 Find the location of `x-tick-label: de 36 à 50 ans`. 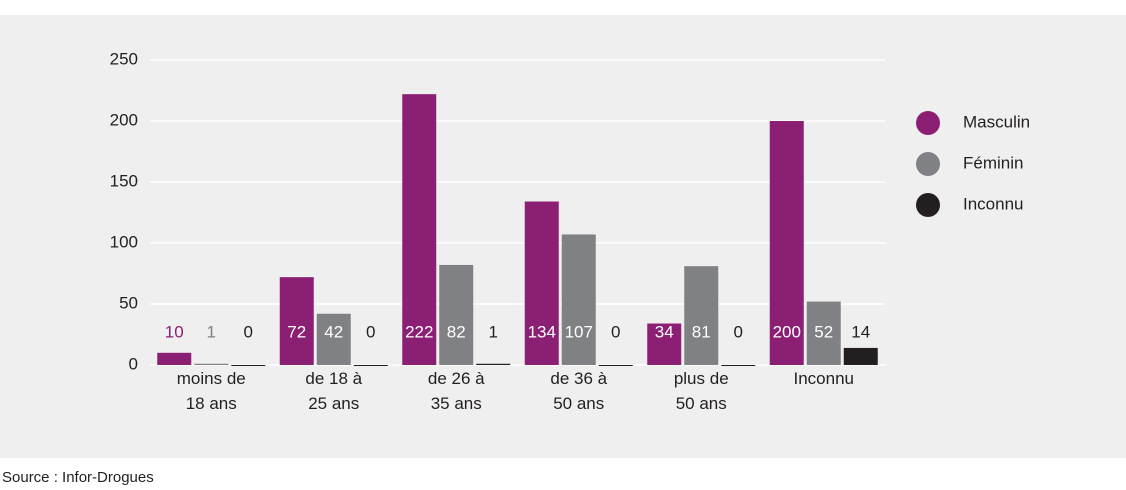

x-tick-label: de 36 à 50 ans is located at coordinates (578, 391).